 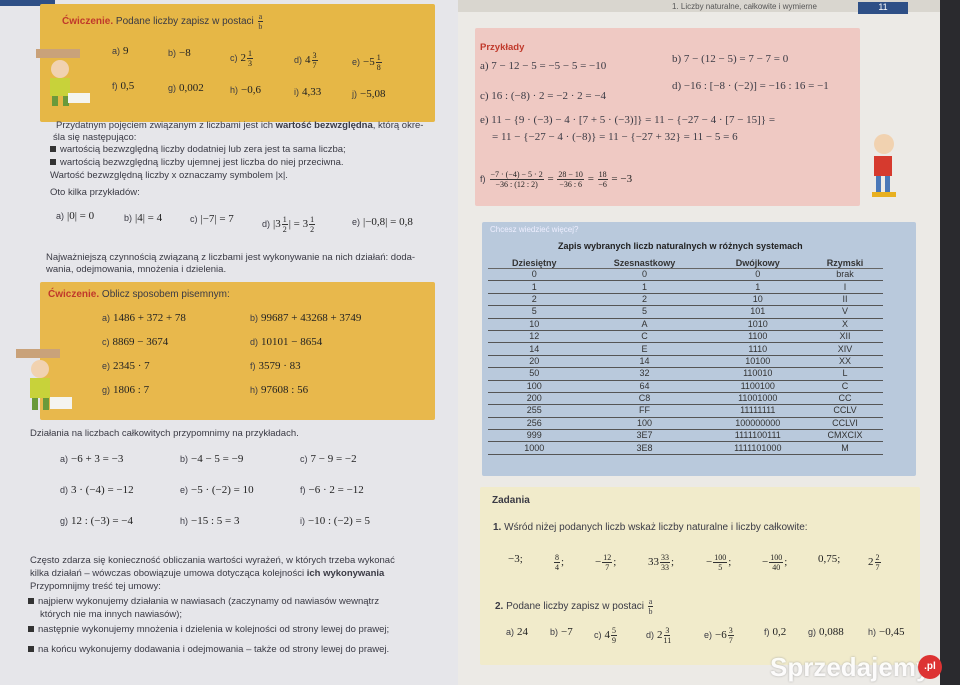 I want to click on math-item: a) 9, so click(x=120, y=51).